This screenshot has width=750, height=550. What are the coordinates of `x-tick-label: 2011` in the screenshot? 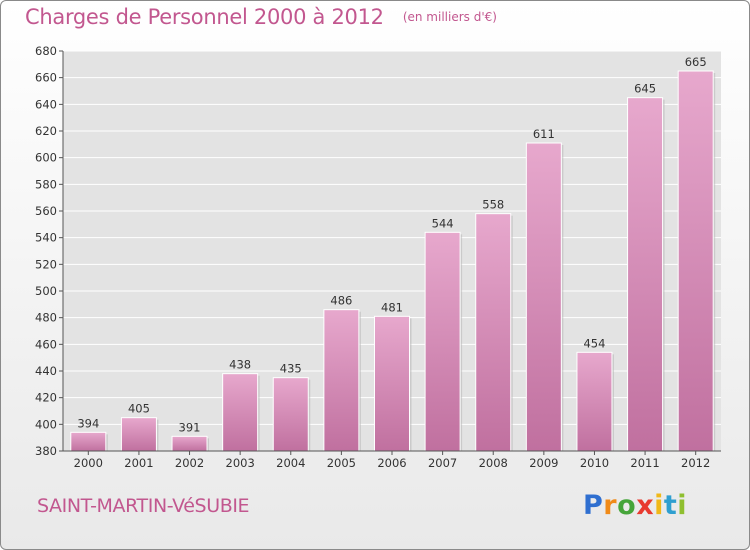 It's located at (644, 463).